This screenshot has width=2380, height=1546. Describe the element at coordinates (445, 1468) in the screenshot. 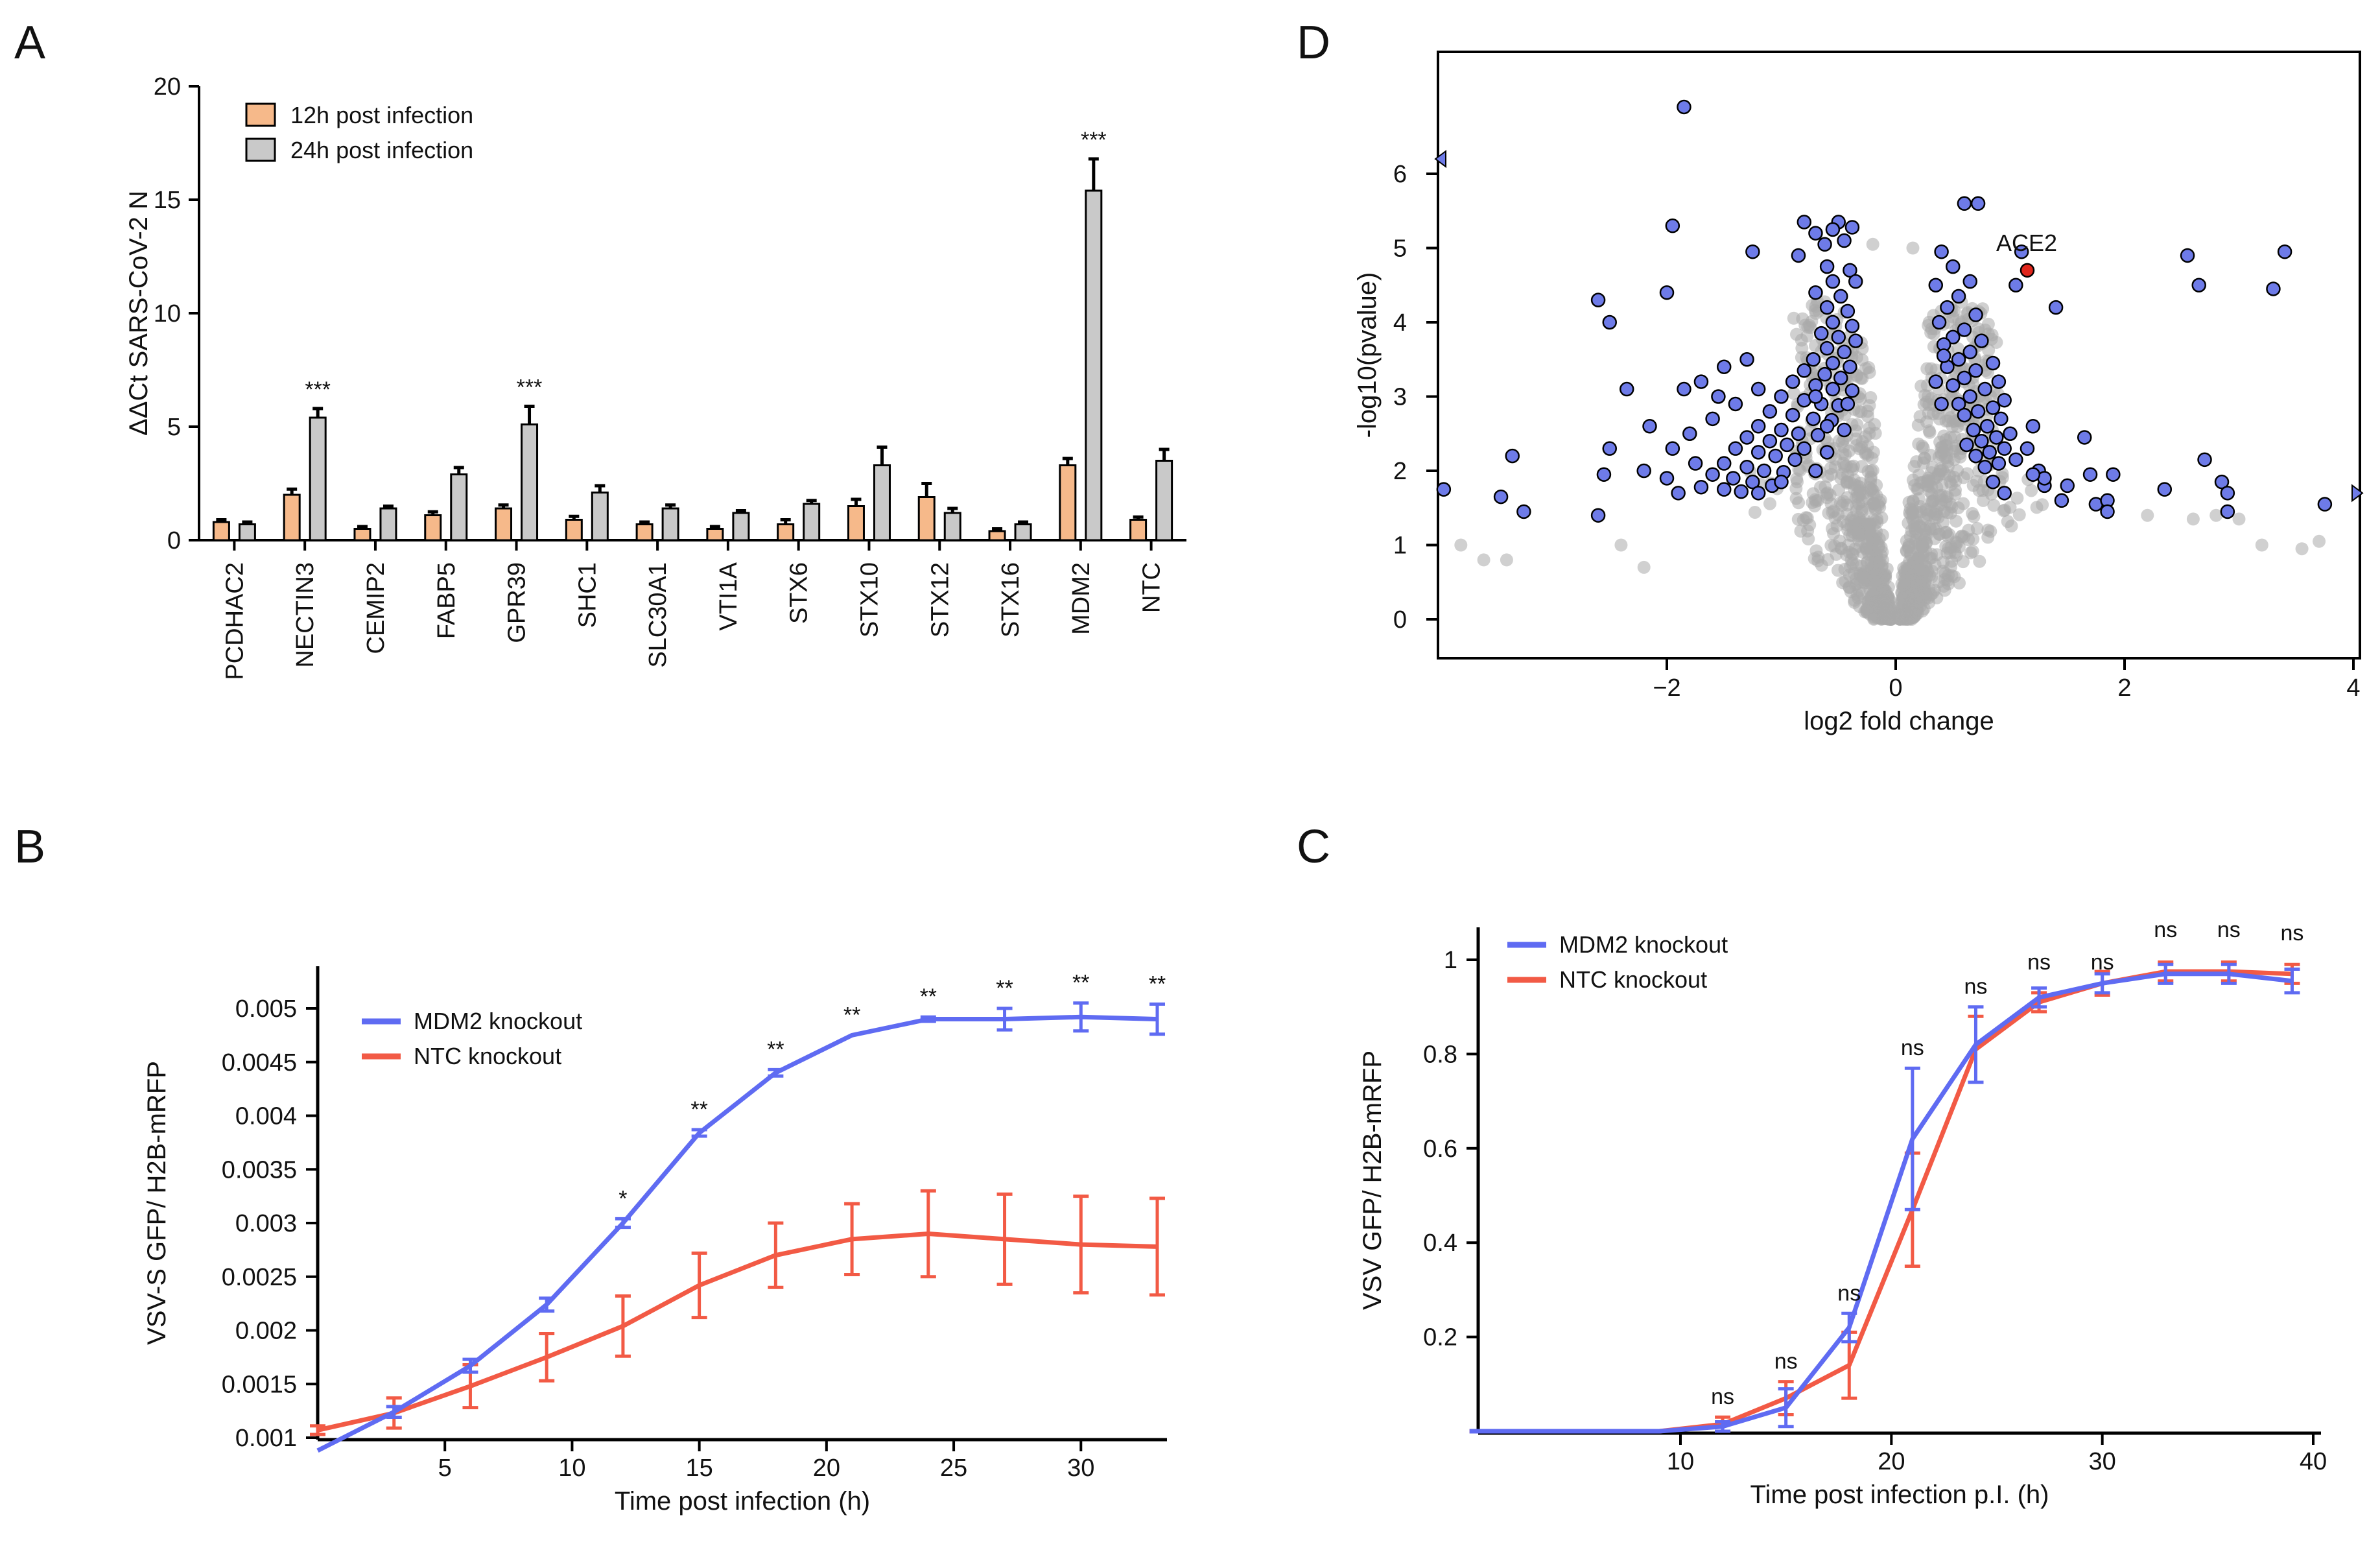

I see `b-x-tick-label: 5` at that location.